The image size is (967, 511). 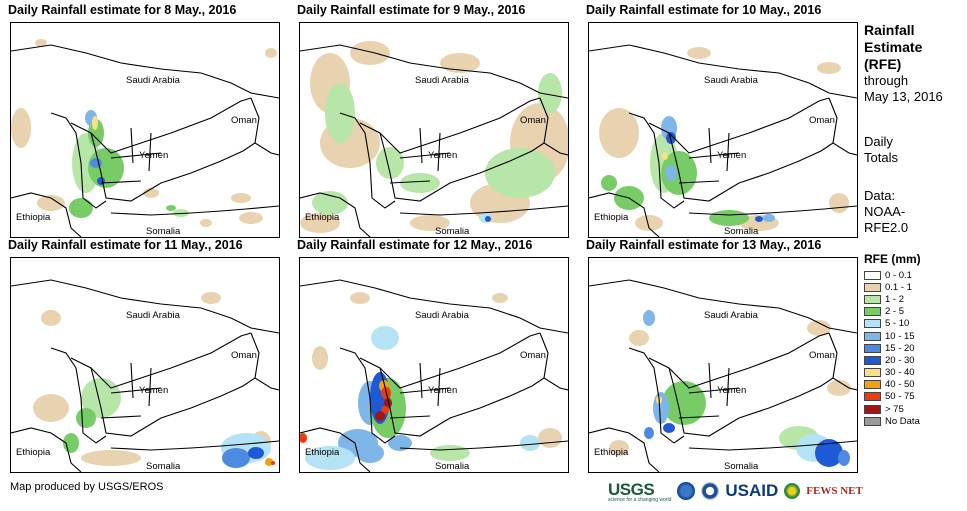 I want to click on data-label: Data:, so click(x=880, y=195).